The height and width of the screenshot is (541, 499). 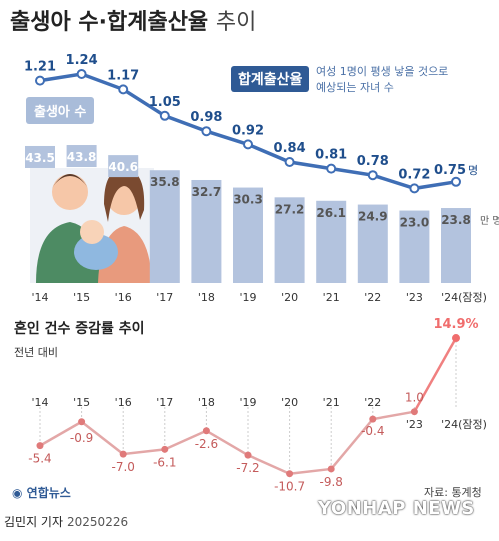 I want to click on tfr-value-label: 1.05, so click(x=165, y=102).